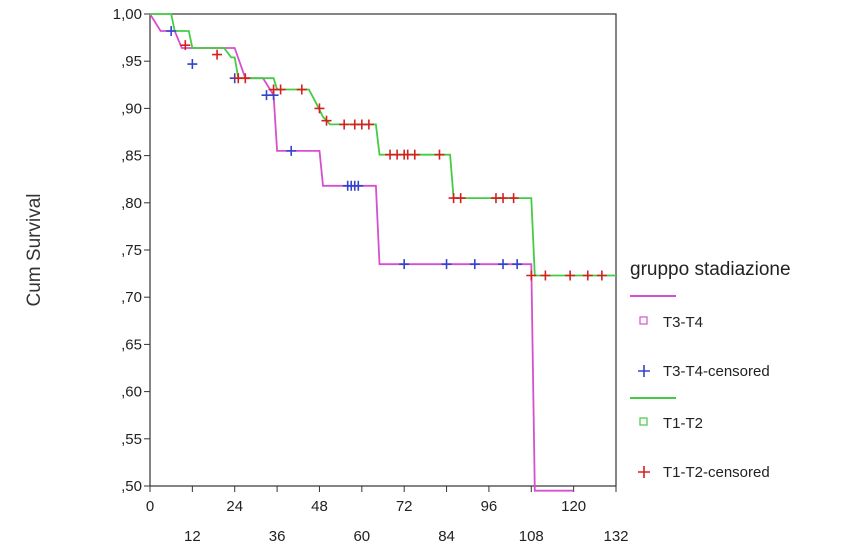 Image resolution: width=843 pixels, height=549 pixels. I want to click on legend-symbol-t3t4, so click(643, 320).